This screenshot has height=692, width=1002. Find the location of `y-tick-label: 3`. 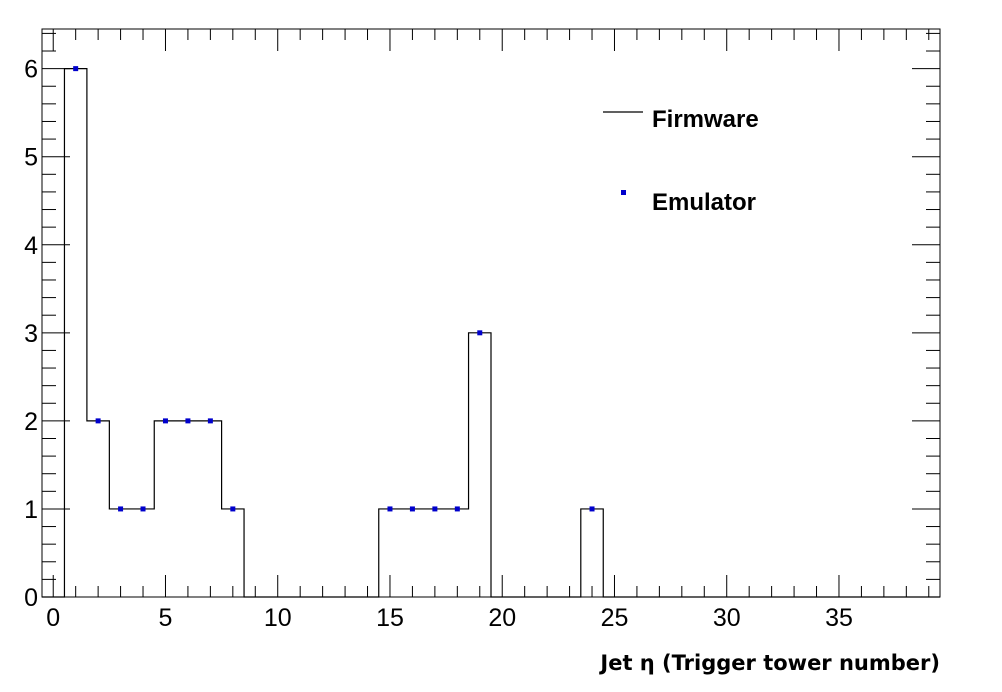

y-tick-label: 3 is located at coordinates (31, 334).